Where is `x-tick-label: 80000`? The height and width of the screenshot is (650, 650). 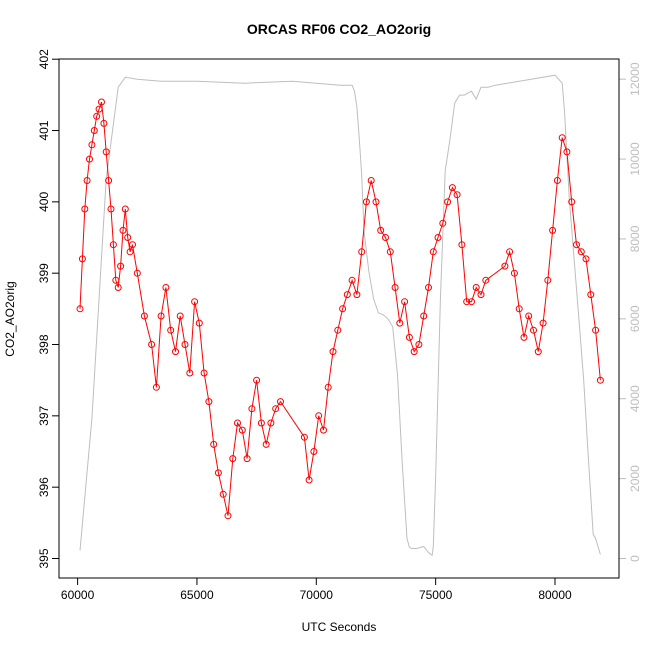
x-tick-label: 80000 is located at coordinates (555, 595).